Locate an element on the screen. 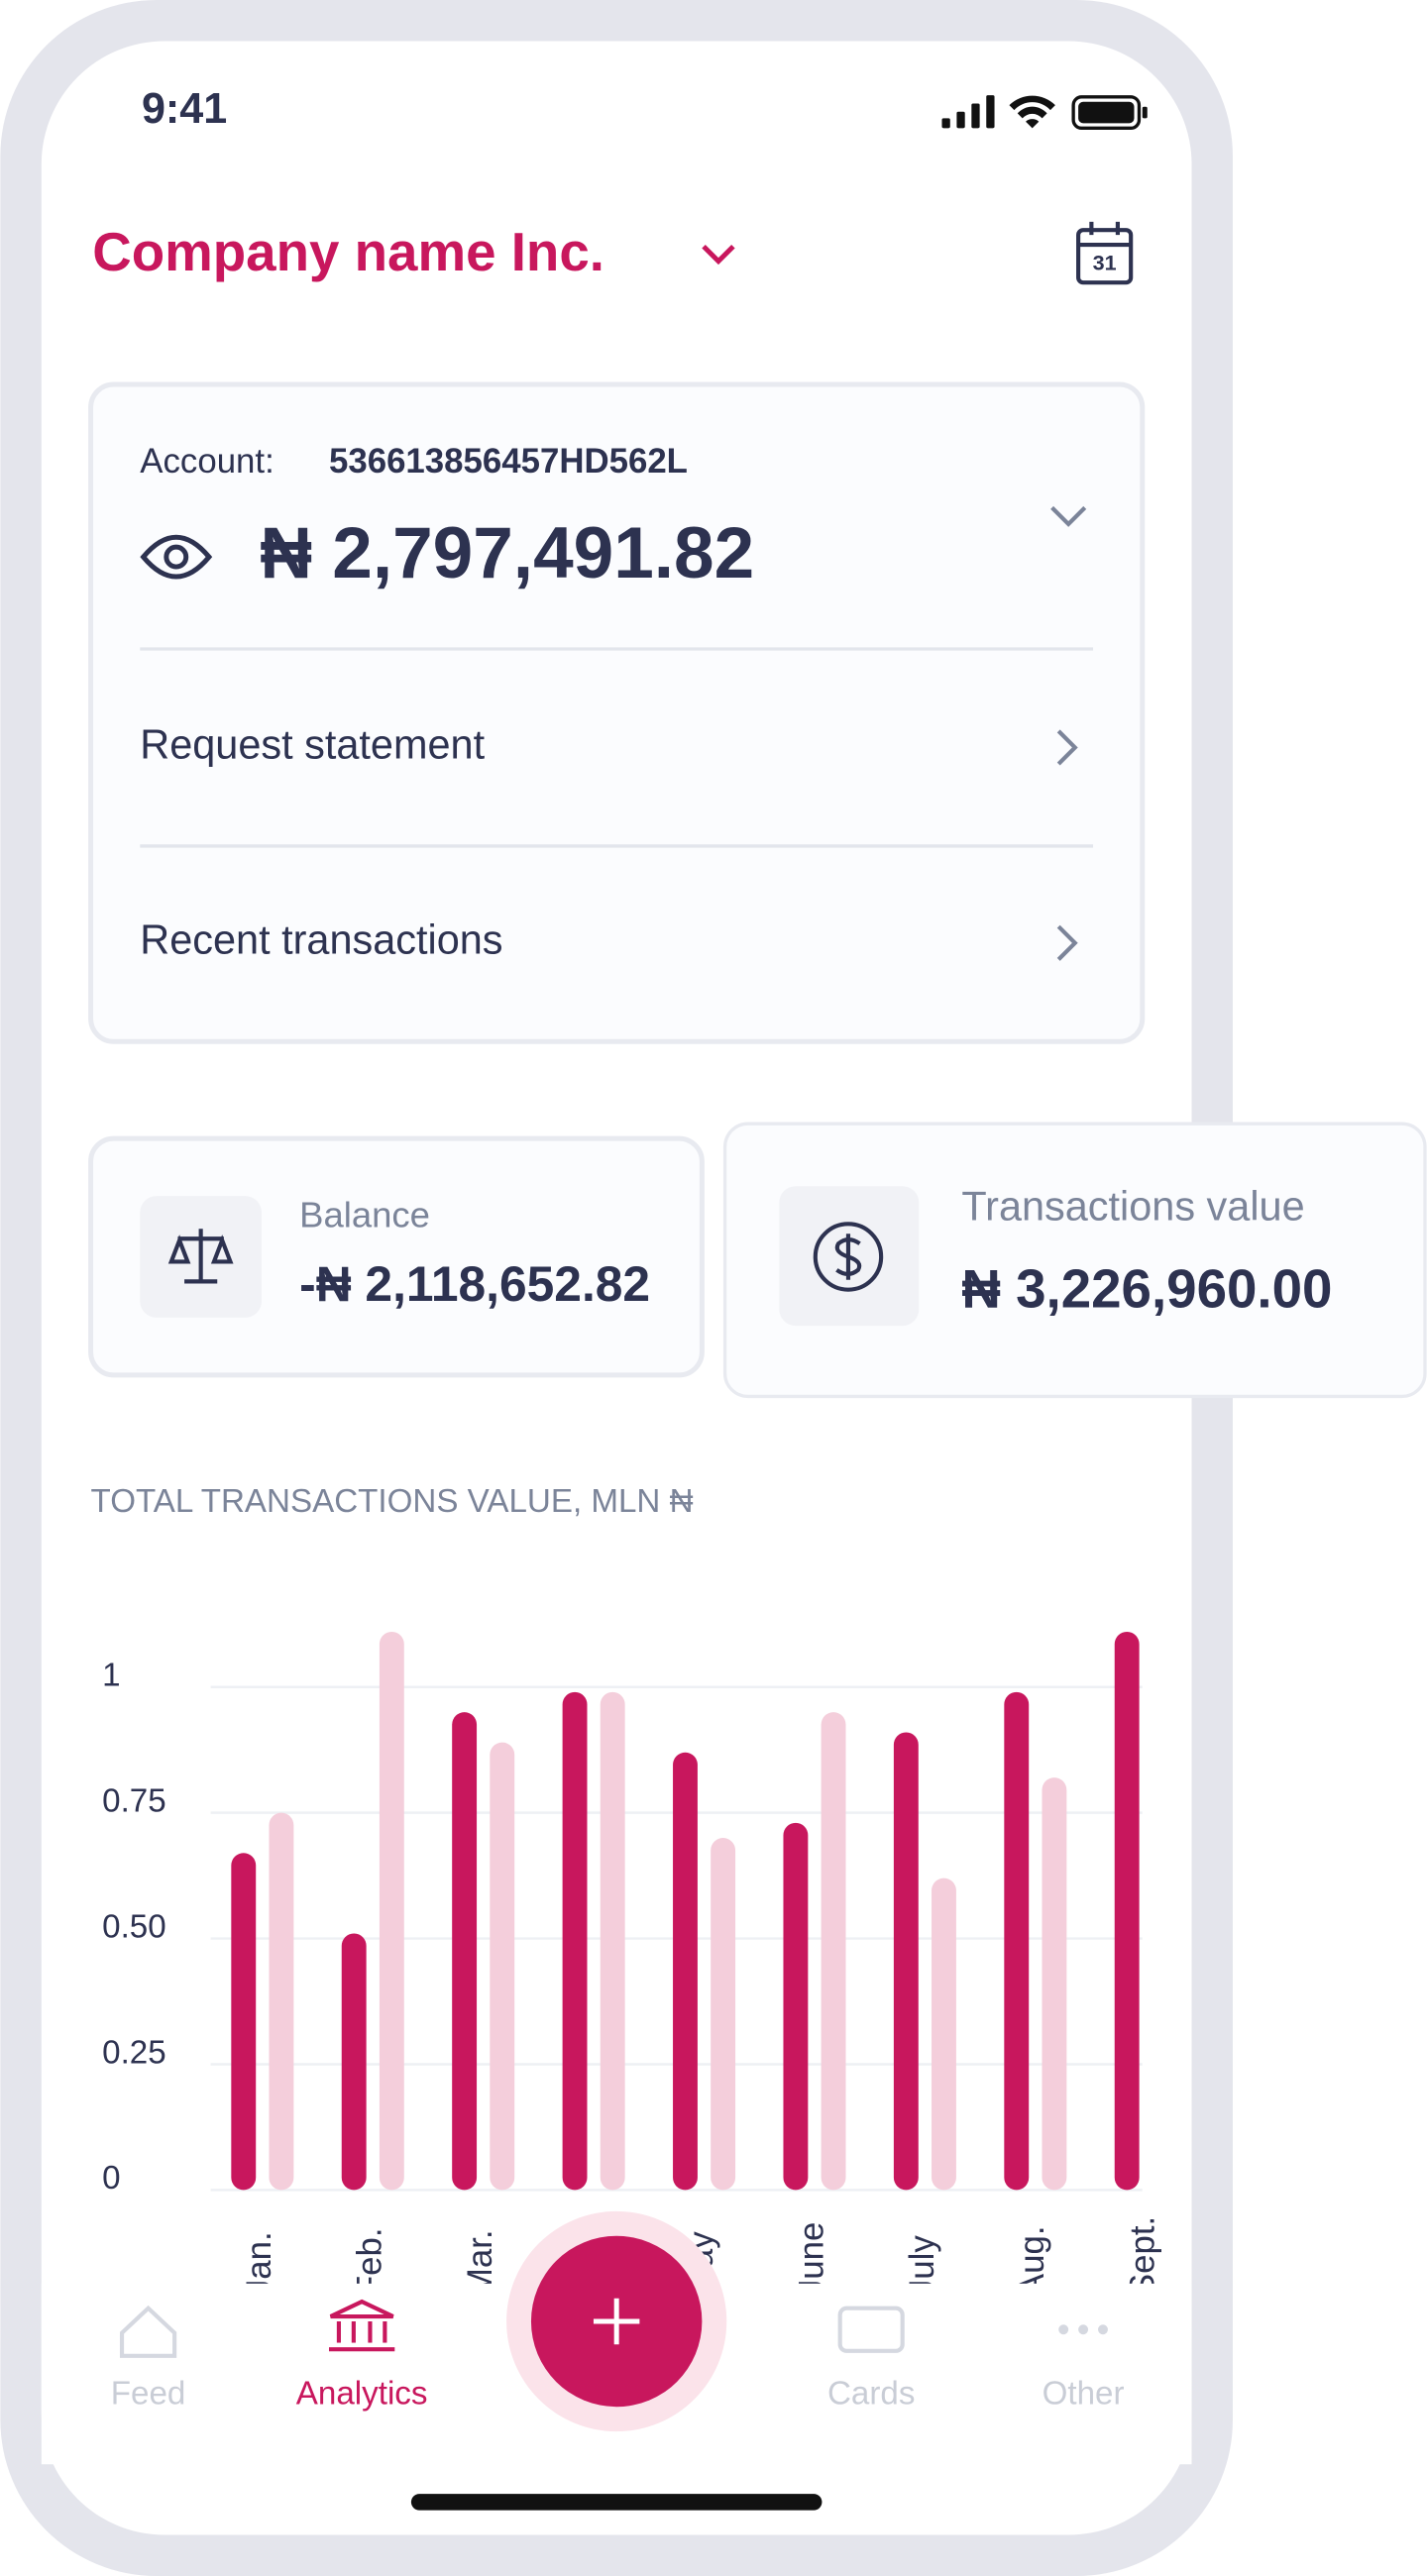 The height and width of the screenshot is (2576, 1427). status-time: 9:41 is located at coordinates (184, 109).